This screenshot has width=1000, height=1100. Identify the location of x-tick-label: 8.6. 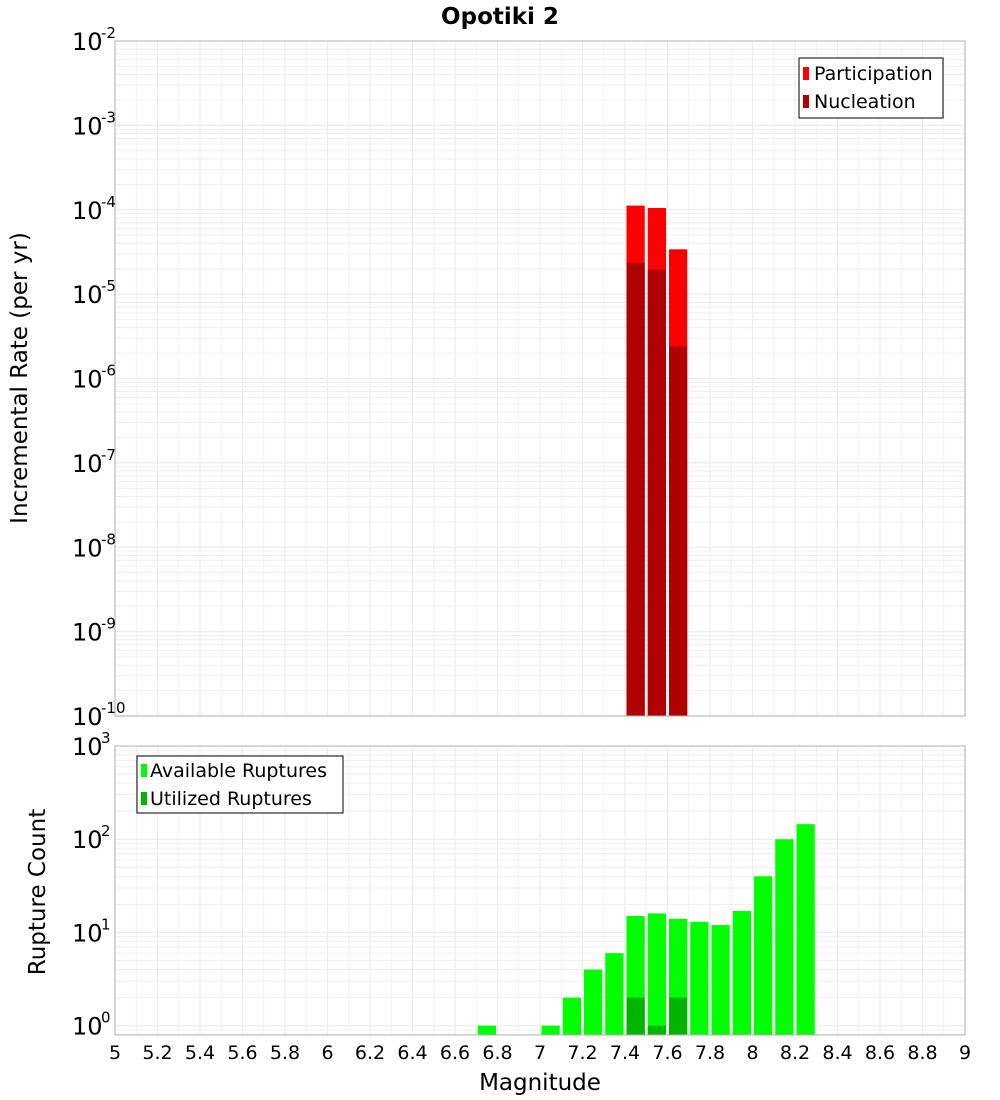
(880, 1053).